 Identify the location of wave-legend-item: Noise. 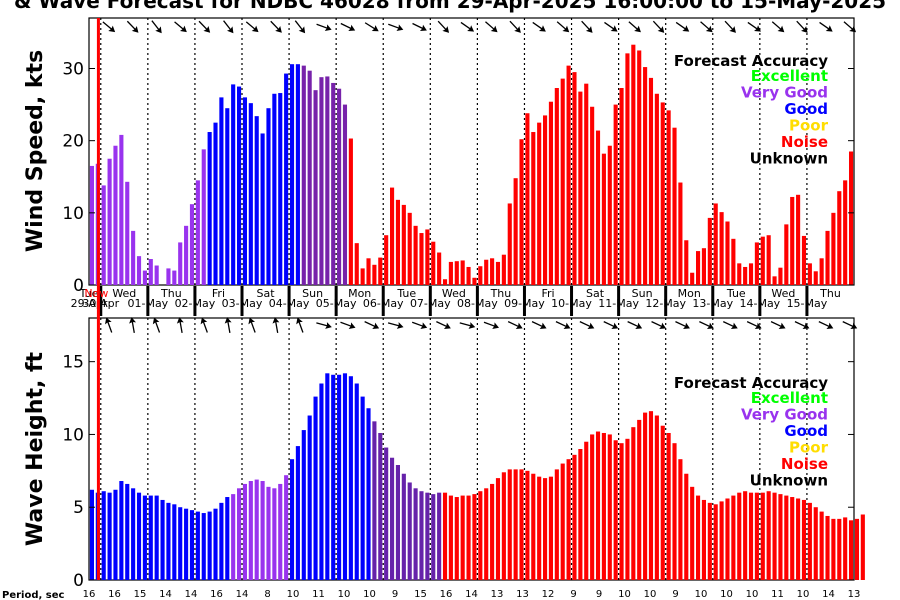
(804, 464).